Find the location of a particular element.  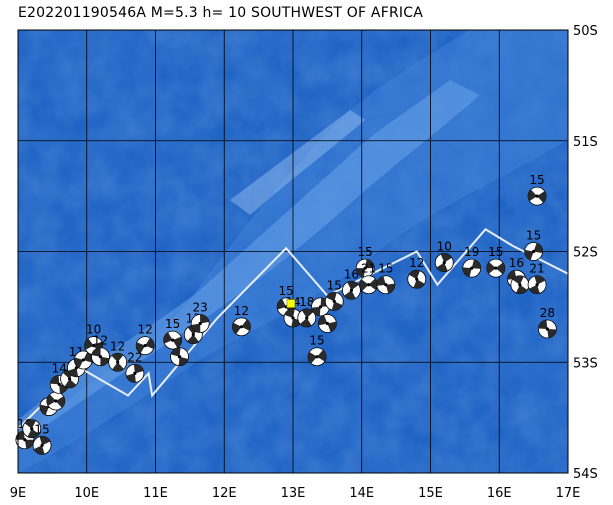

event-depth-label: 23 is located at coordinates (200, 307).